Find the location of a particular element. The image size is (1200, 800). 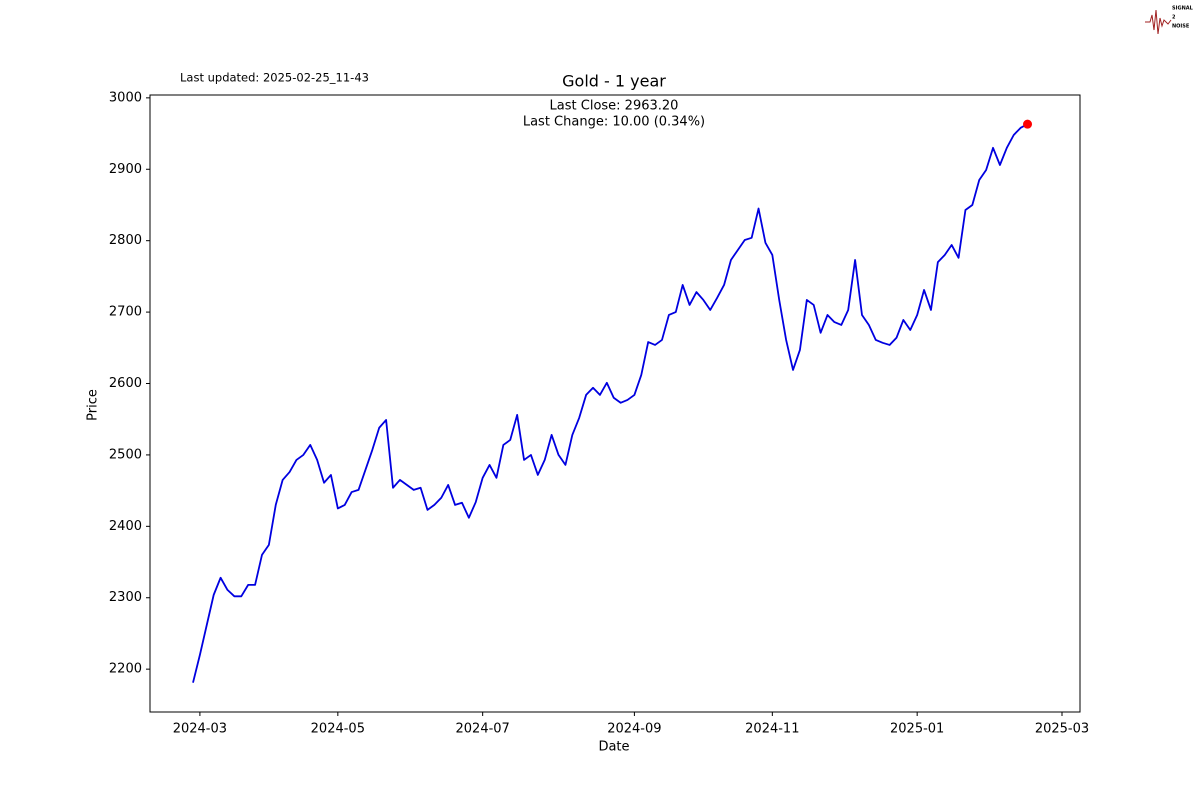

chart-title: Gold - 1 year is located at coordinates (614, 81).